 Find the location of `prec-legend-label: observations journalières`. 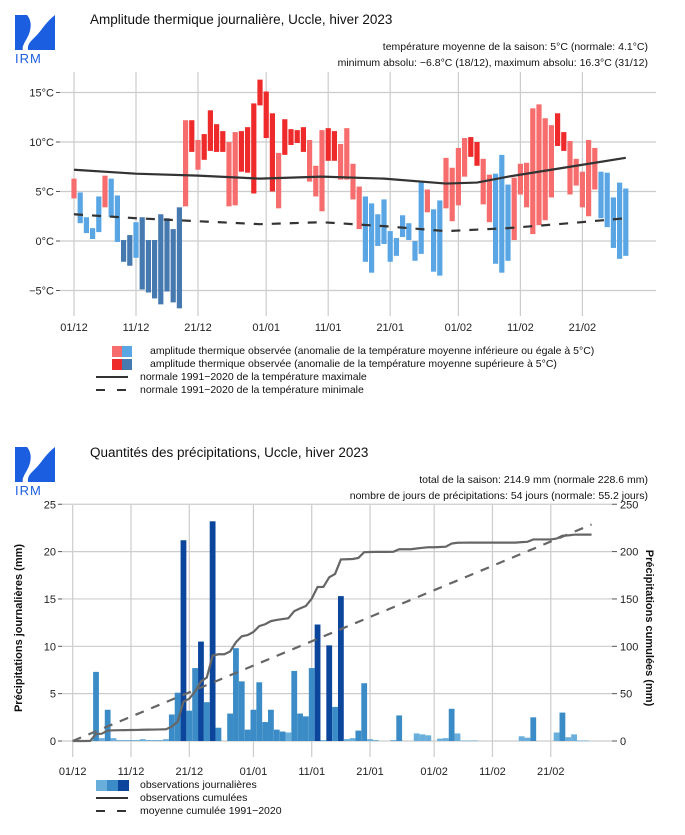

prec-legend-label: observations journalières is located at coordinates (198, 785).